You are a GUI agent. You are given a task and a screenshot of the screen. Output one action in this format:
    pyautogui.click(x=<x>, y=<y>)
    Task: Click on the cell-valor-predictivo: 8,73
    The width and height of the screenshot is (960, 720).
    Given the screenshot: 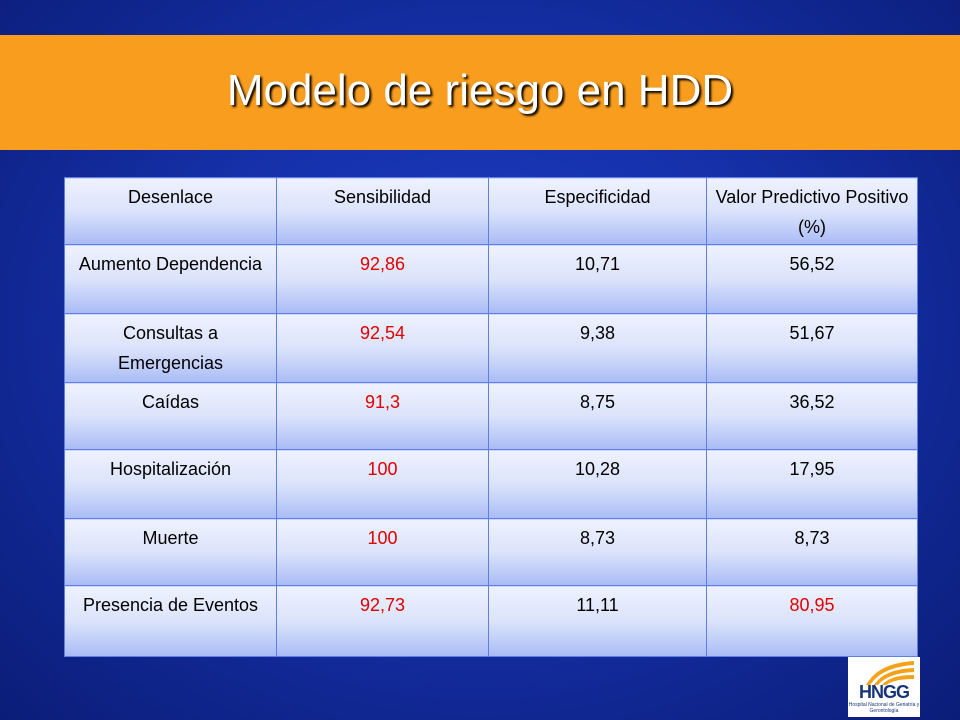 What is the action you would take?
    pyautogui.click(x=812, y=552)
    